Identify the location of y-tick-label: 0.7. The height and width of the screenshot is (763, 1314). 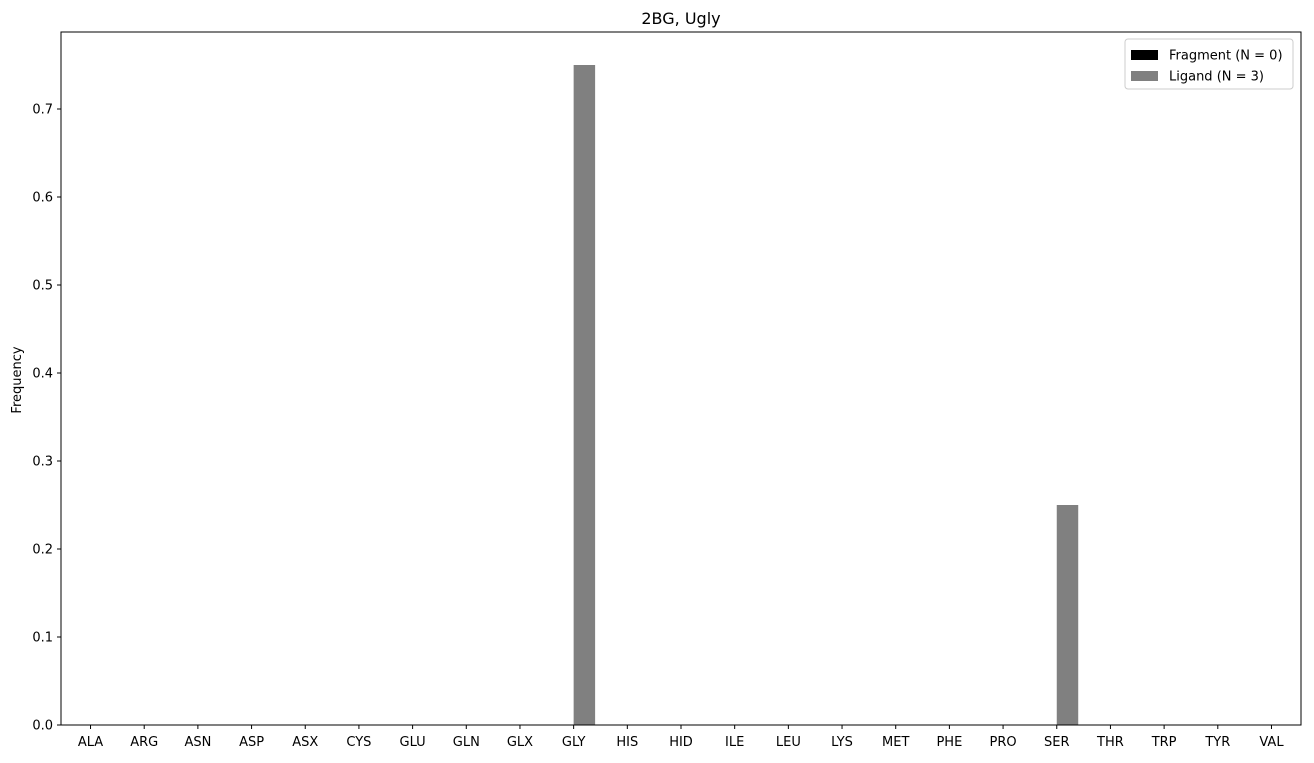
(42, 110).